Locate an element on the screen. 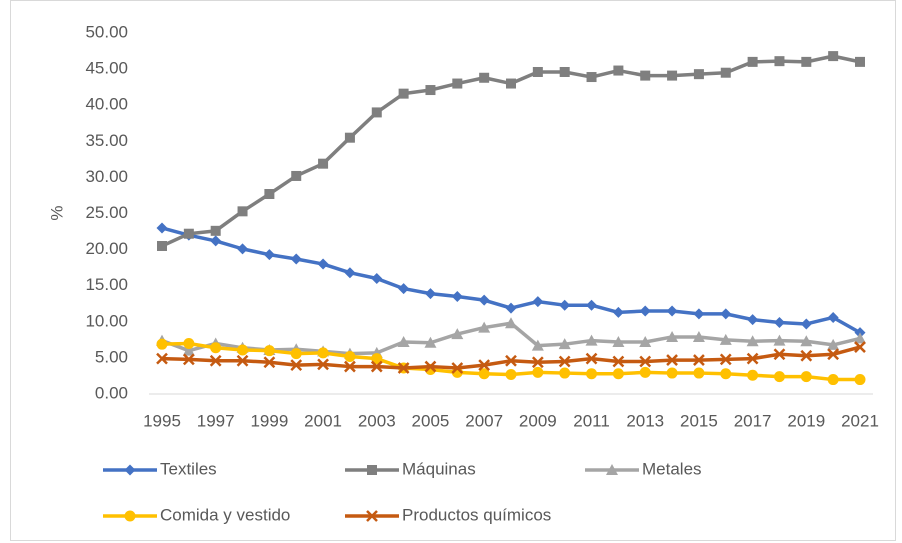  y-tick-label: 10.00 is located at coordinates (106, 320).